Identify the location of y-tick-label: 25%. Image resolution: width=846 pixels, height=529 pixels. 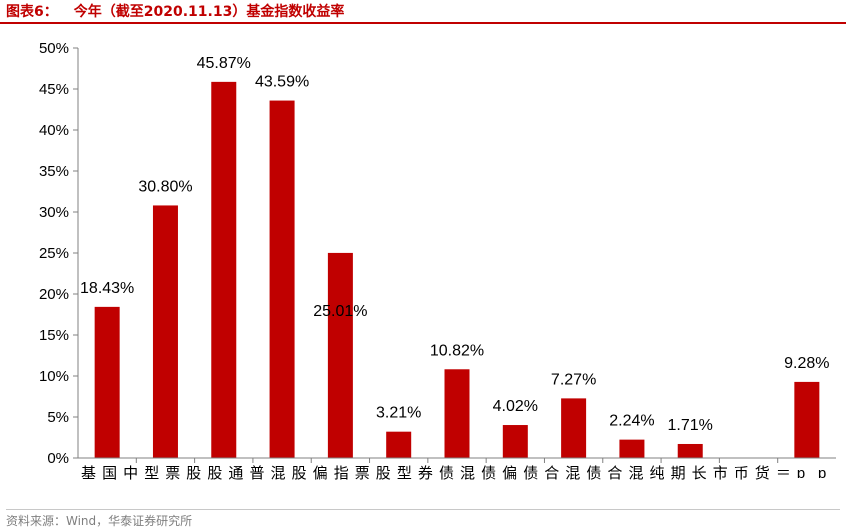
(54, 253).